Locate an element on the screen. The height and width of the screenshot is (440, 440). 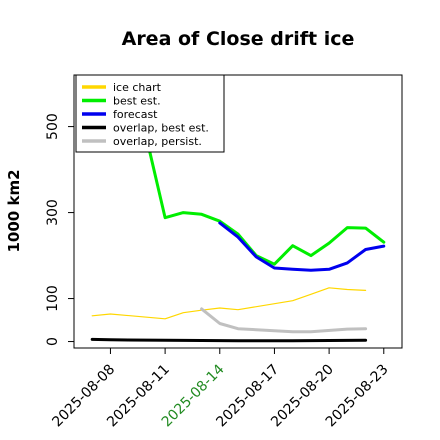
legend-entry: ice chart is located at coordinates (137, 87).